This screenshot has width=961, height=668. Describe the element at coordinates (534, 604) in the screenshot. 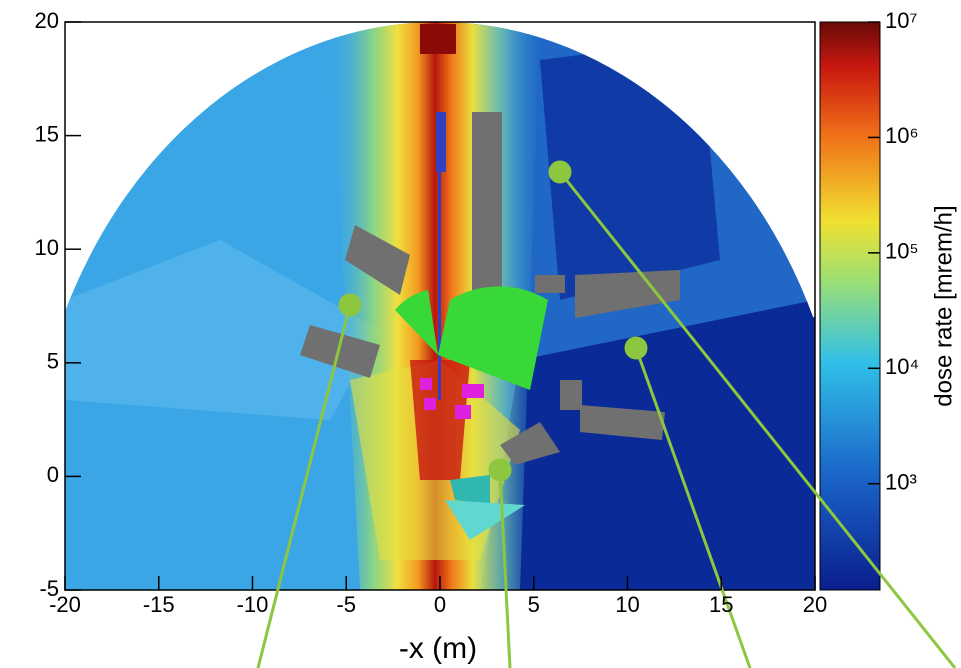

I see `x-tick-label: 5` at that location.